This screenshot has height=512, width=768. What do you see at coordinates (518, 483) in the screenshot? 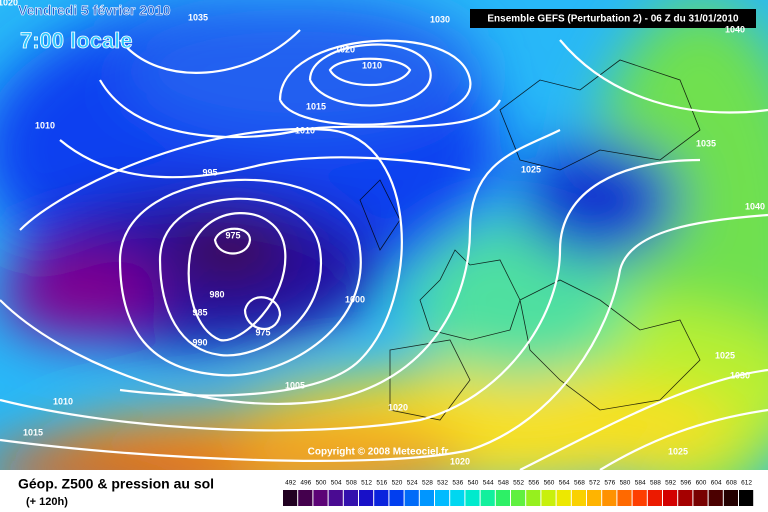
I see `legend-value: 552` at bounding box center [518, 483].